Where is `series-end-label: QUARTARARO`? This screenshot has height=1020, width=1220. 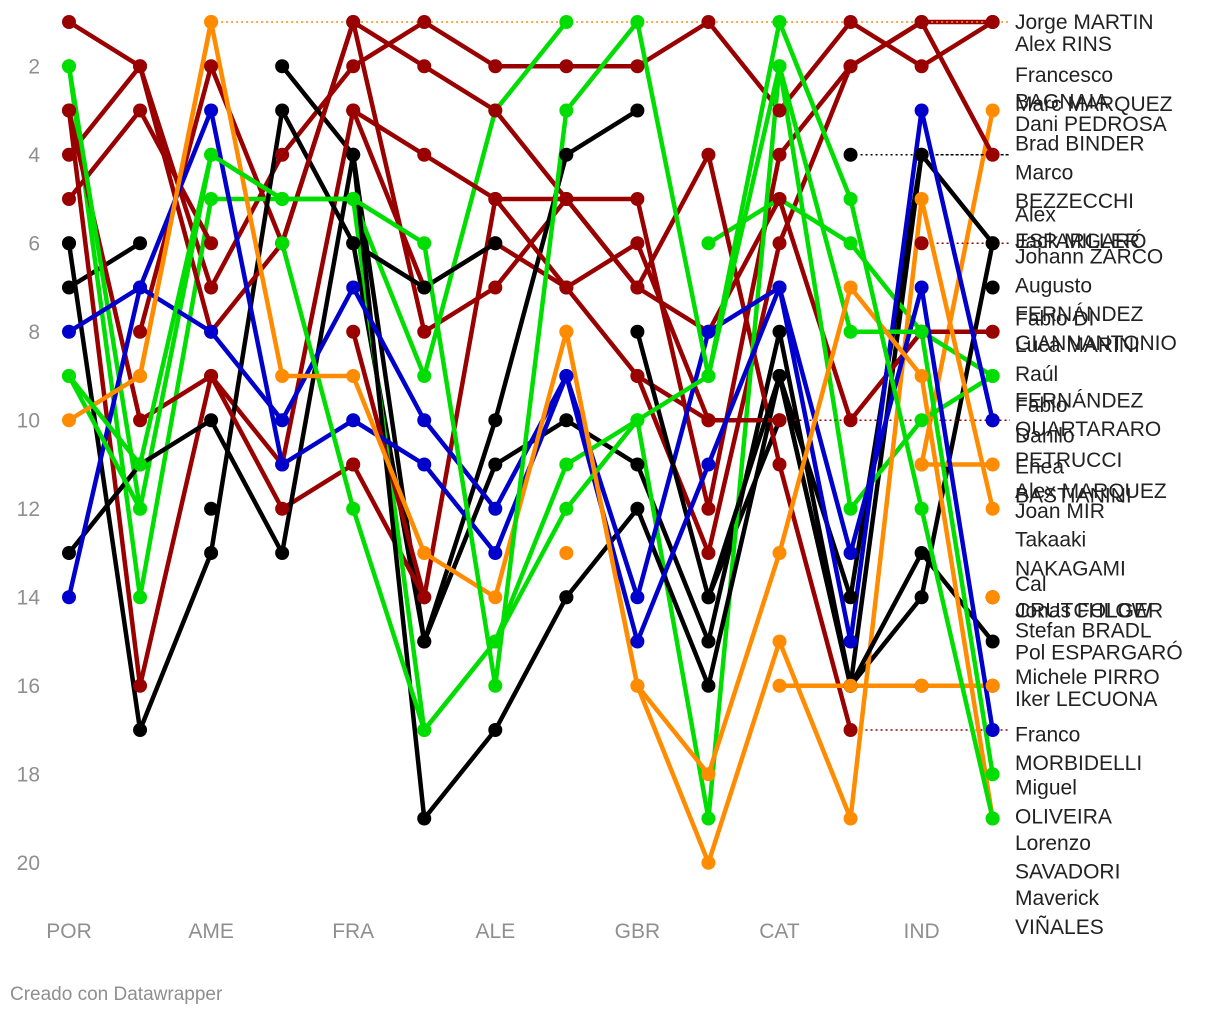 series-end-label: QUARTARARO is located at coordinates (1088, 429).